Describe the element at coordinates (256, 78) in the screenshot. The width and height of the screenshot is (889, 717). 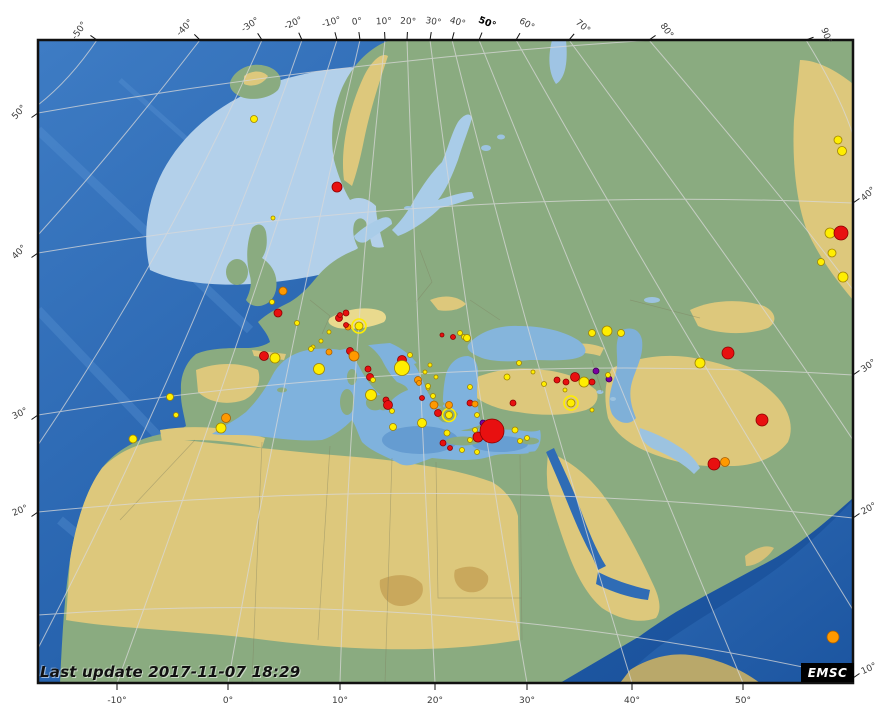
I see `iceland-highlands` at that location.